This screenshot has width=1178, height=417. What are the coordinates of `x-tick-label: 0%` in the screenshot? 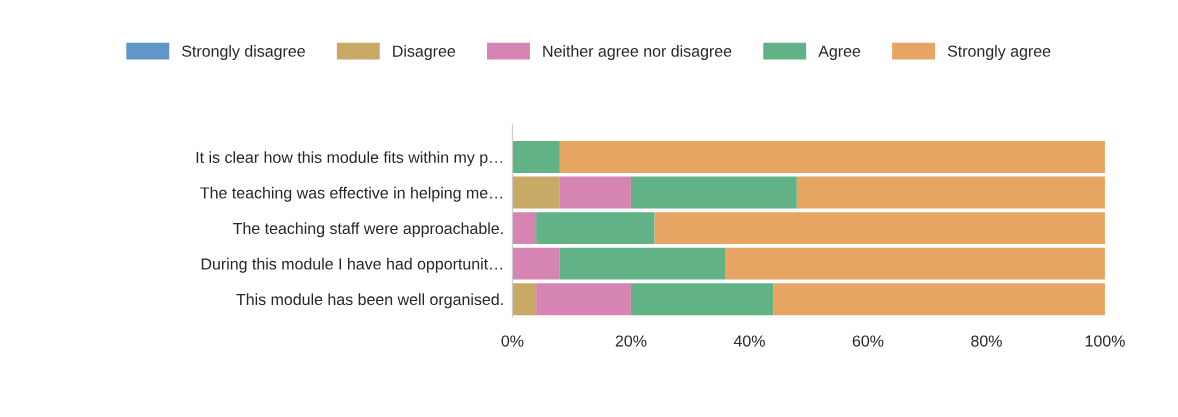 It's located at (512, 341).